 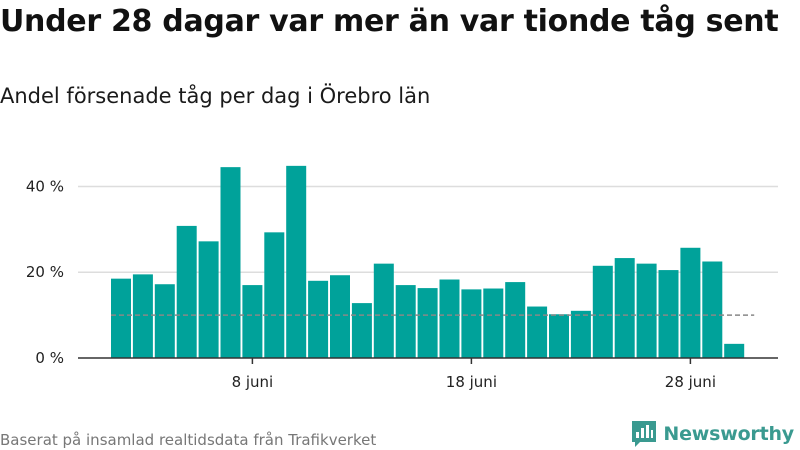 What do you see at coordinates (253, 382) in the screenshot?
I see `x-tick-label: 8 juni` at bounding box center [253, 382].